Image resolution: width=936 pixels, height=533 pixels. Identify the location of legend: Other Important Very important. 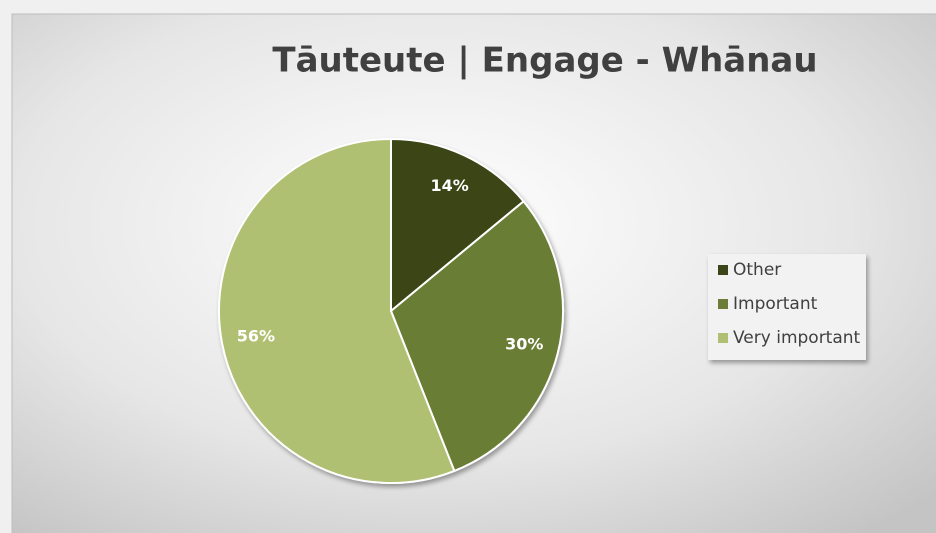
(789, 304).